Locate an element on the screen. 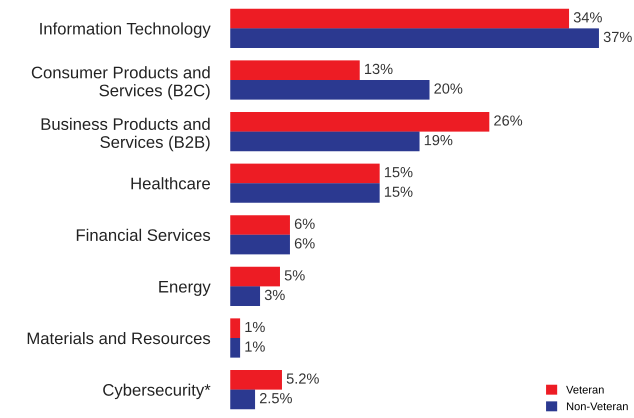 The height and width of the screenshot is (418, 634). data-label: 34% is located at coordinates (588, 17).